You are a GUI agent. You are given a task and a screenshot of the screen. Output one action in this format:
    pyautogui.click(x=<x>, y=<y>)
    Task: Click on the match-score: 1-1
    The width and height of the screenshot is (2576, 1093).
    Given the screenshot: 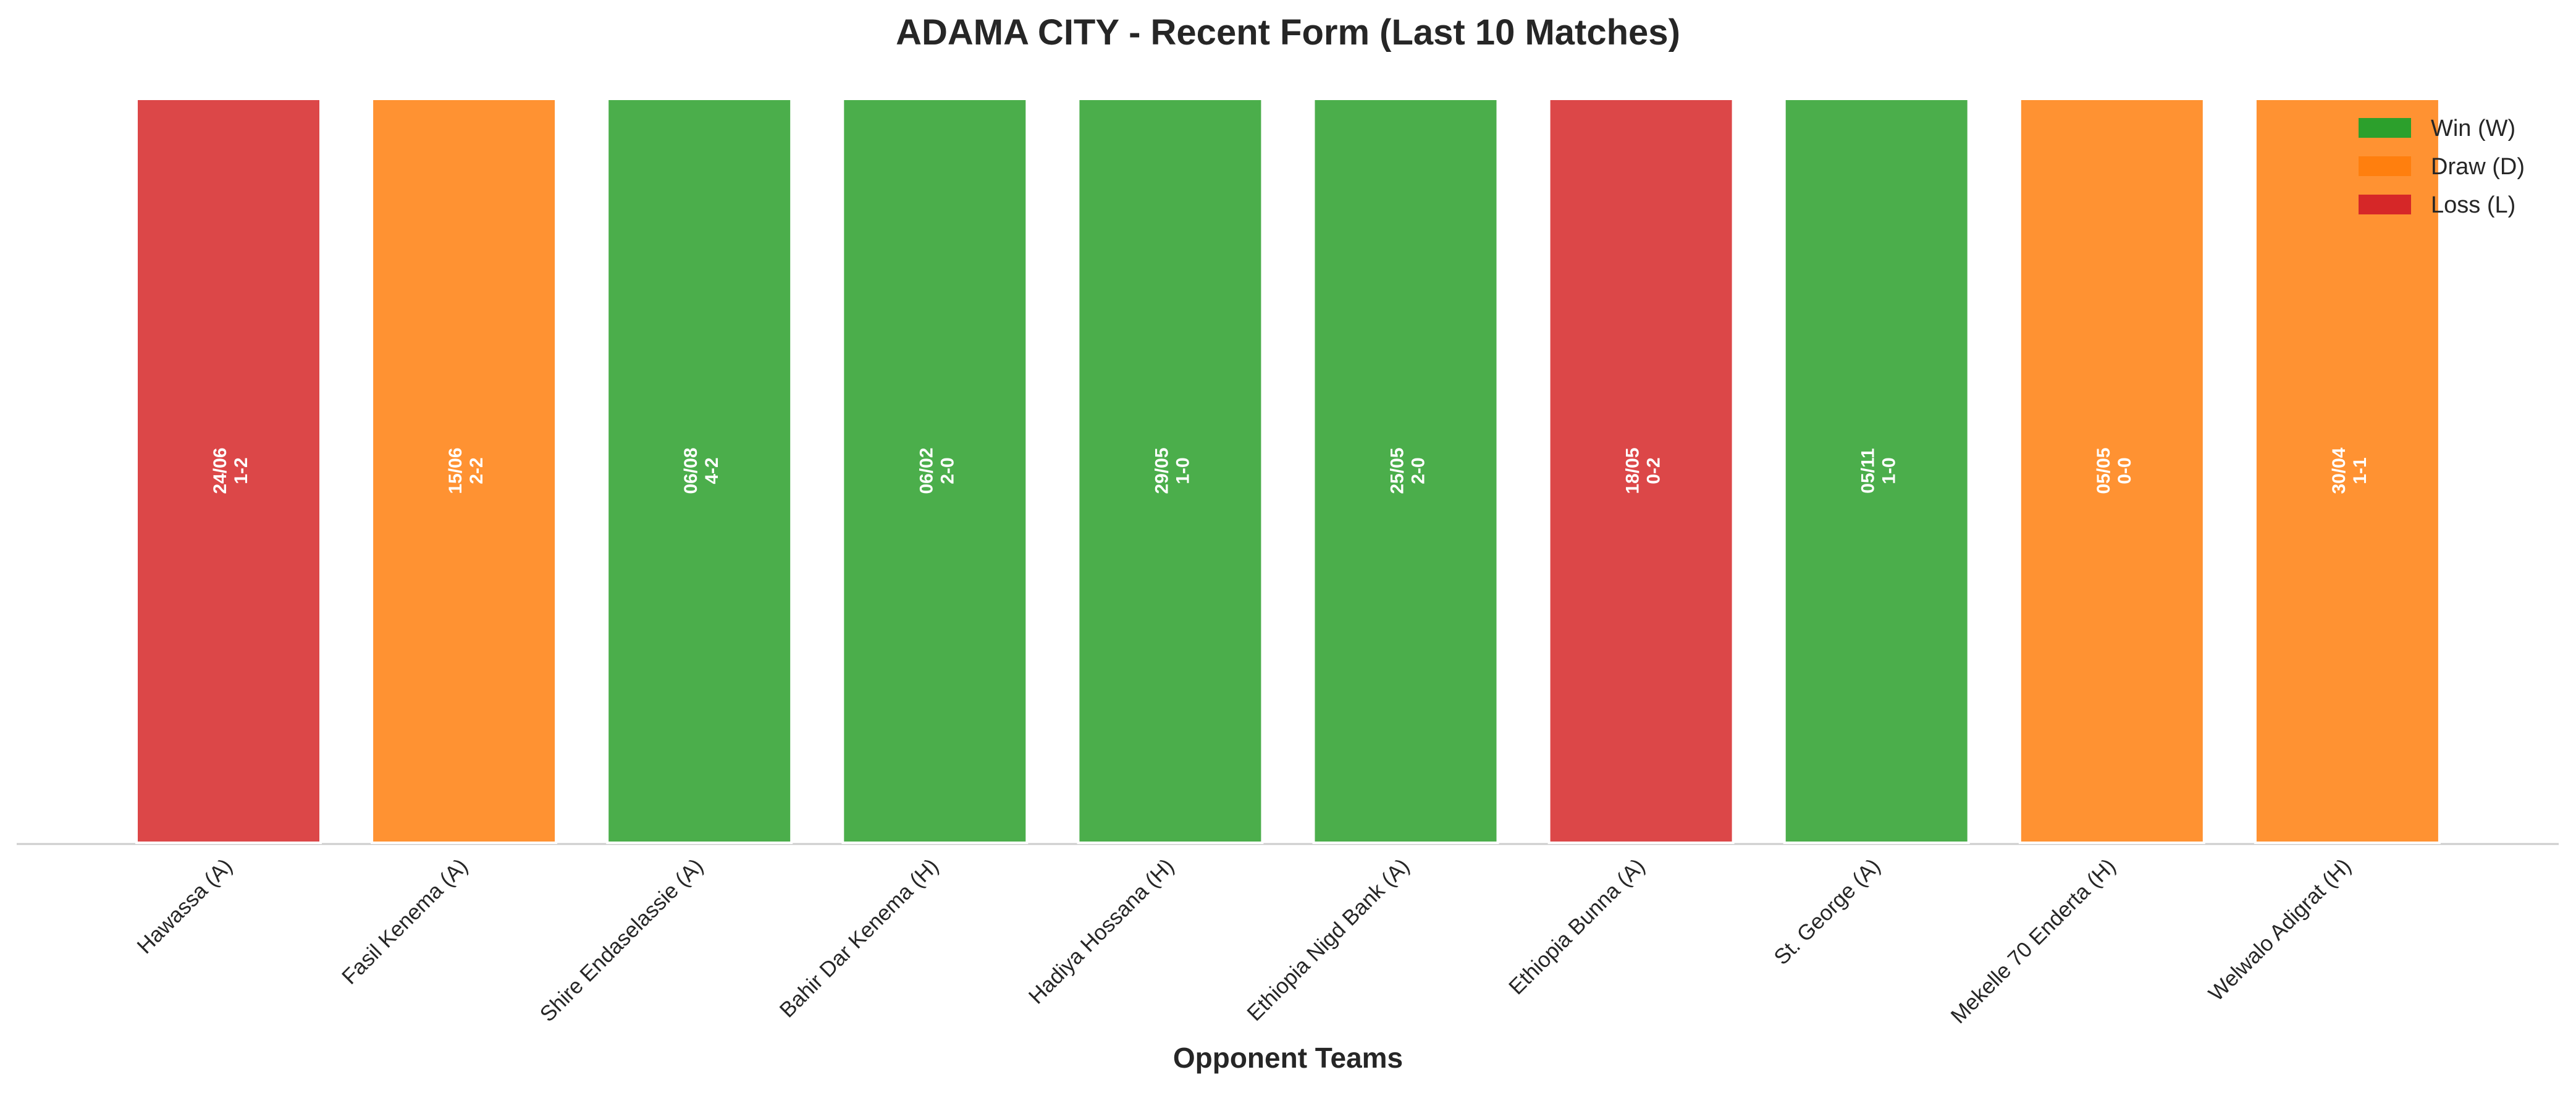 What is the action you would take?
    pyautogui.click(x=2360, y=470)
    